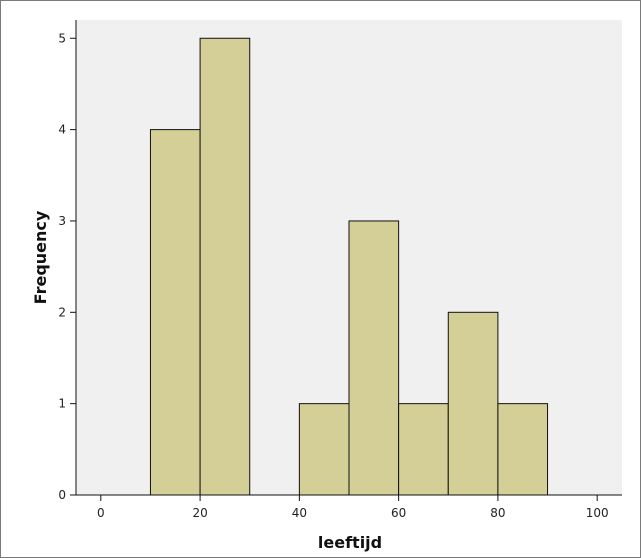 The width and height of the screenshot is (641, 558). I want to click on y-axis: 0 1 2 3 4 5, so click(67, 261).